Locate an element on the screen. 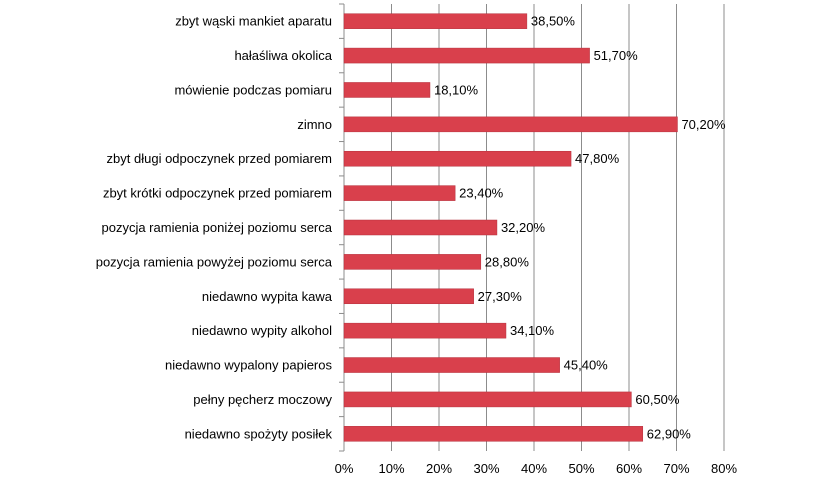  data-label: 32,20% is located at coordinates (523, 227).